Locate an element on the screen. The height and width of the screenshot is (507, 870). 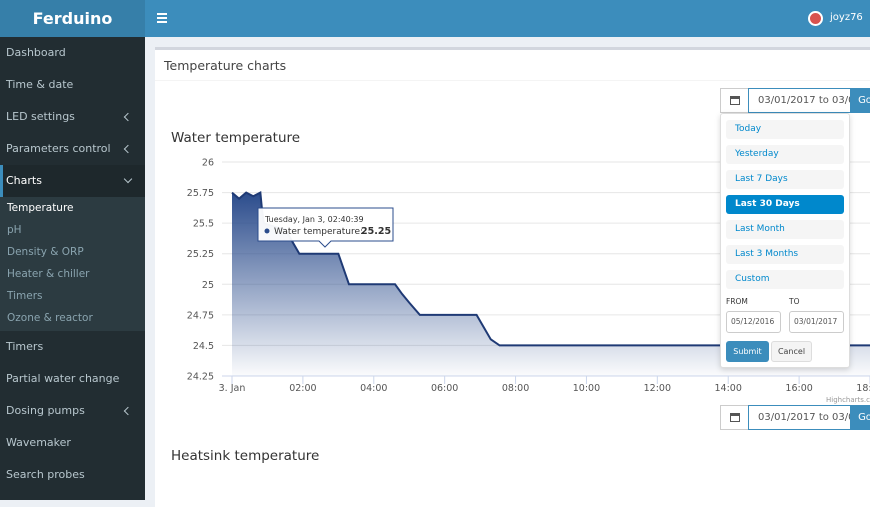
panel-title: Temperature charts is located at coordinates (225, 65).